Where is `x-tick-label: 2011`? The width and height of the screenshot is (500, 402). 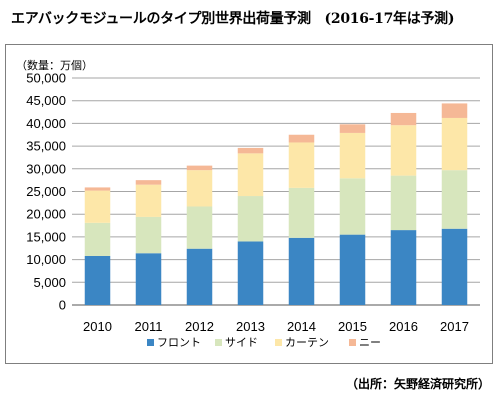
x-tick-label: 2011 is located at coordinates (149, 326).